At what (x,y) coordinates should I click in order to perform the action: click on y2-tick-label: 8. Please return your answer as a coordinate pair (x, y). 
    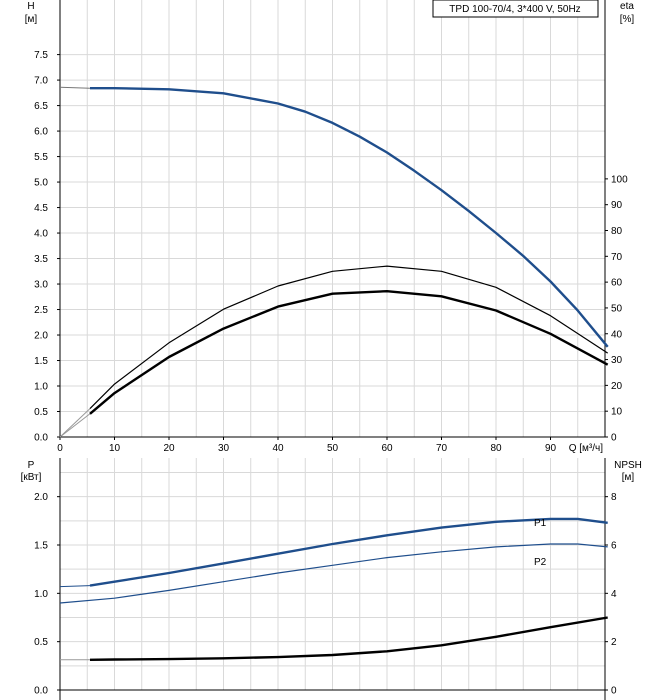
    Looking at the image, I should click on (614, 497).